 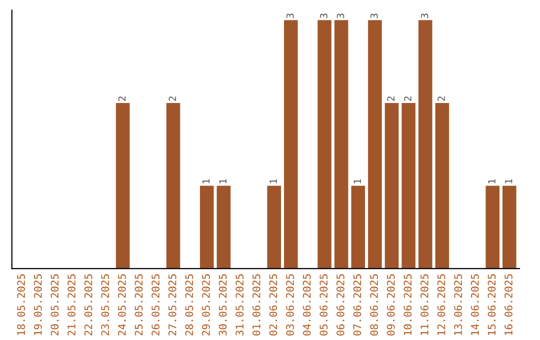 I want to click on x-tick-label: 23.05.2025, so click(x=105, y=305).